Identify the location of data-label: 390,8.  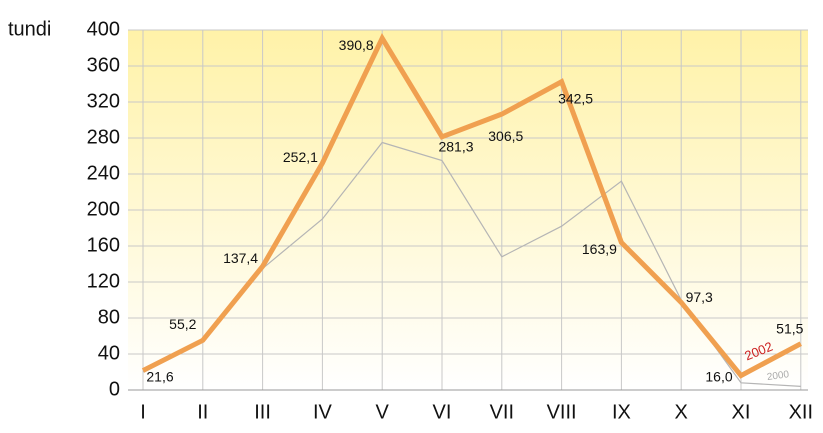
(356, 45).